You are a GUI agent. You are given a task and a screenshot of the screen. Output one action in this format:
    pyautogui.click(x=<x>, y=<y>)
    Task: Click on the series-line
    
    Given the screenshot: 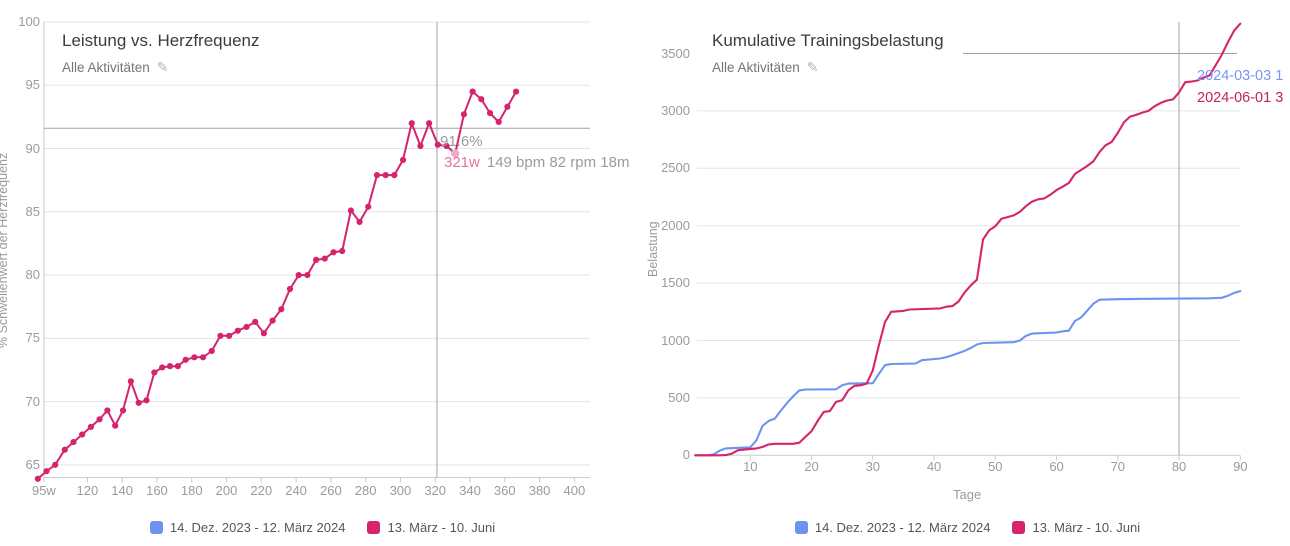 What is the action you would take?
    pyautogui.click(x=968, y=373)
    